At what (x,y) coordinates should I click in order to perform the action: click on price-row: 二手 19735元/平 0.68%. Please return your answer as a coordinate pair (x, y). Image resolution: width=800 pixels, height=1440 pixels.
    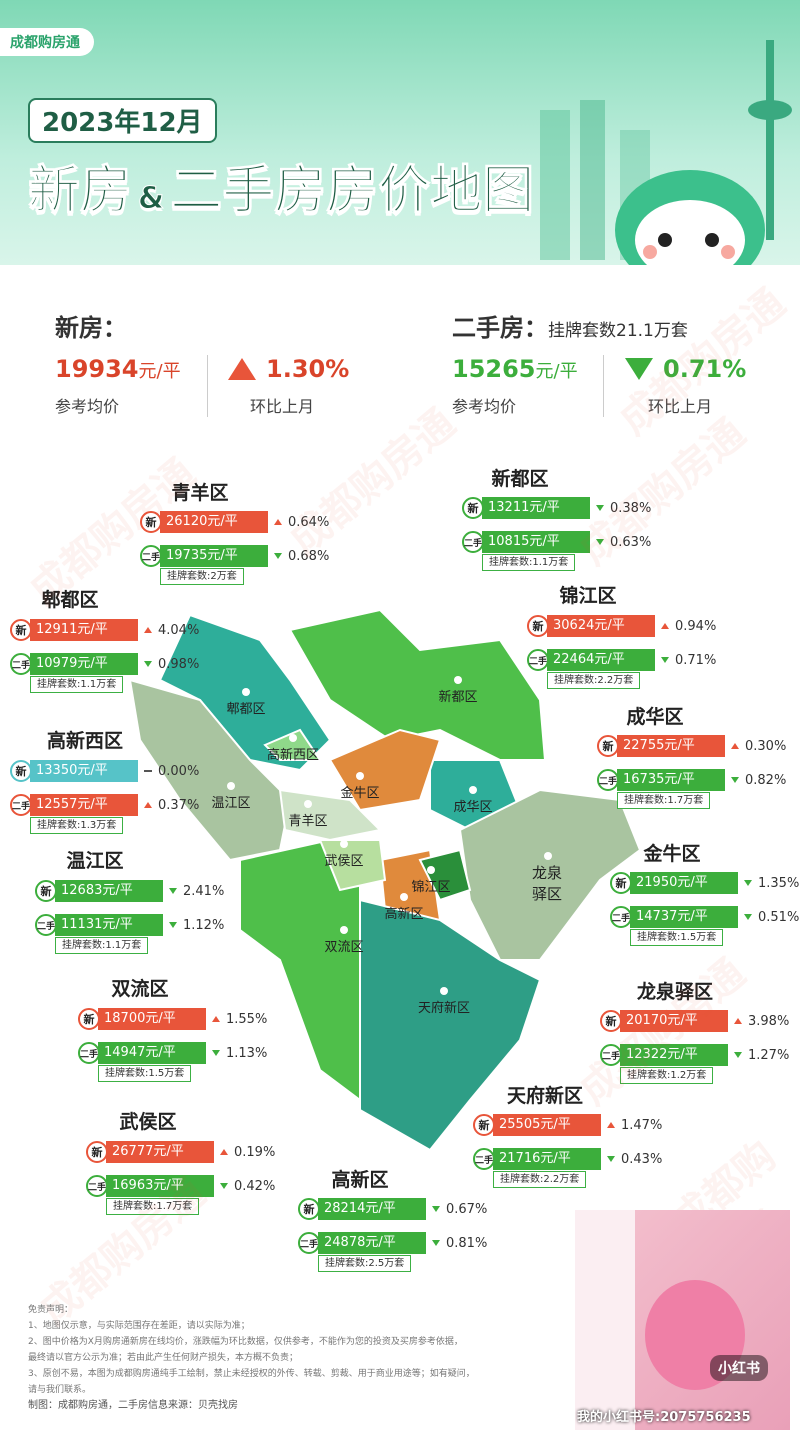
    Looking at the image, I should click on (234, 556).